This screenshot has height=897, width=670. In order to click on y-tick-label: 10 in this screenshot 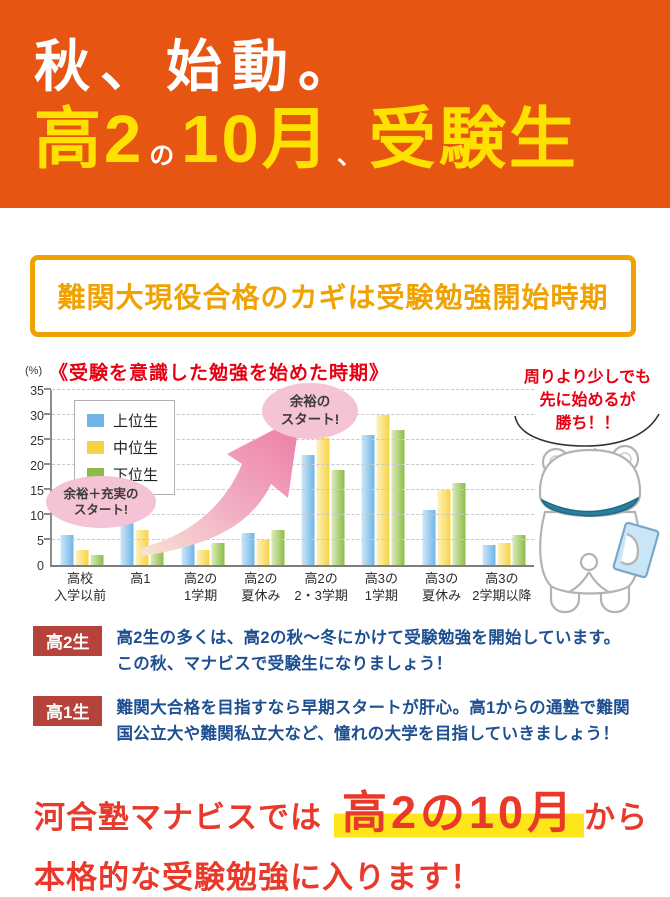, I will do `click(37, 516)`.